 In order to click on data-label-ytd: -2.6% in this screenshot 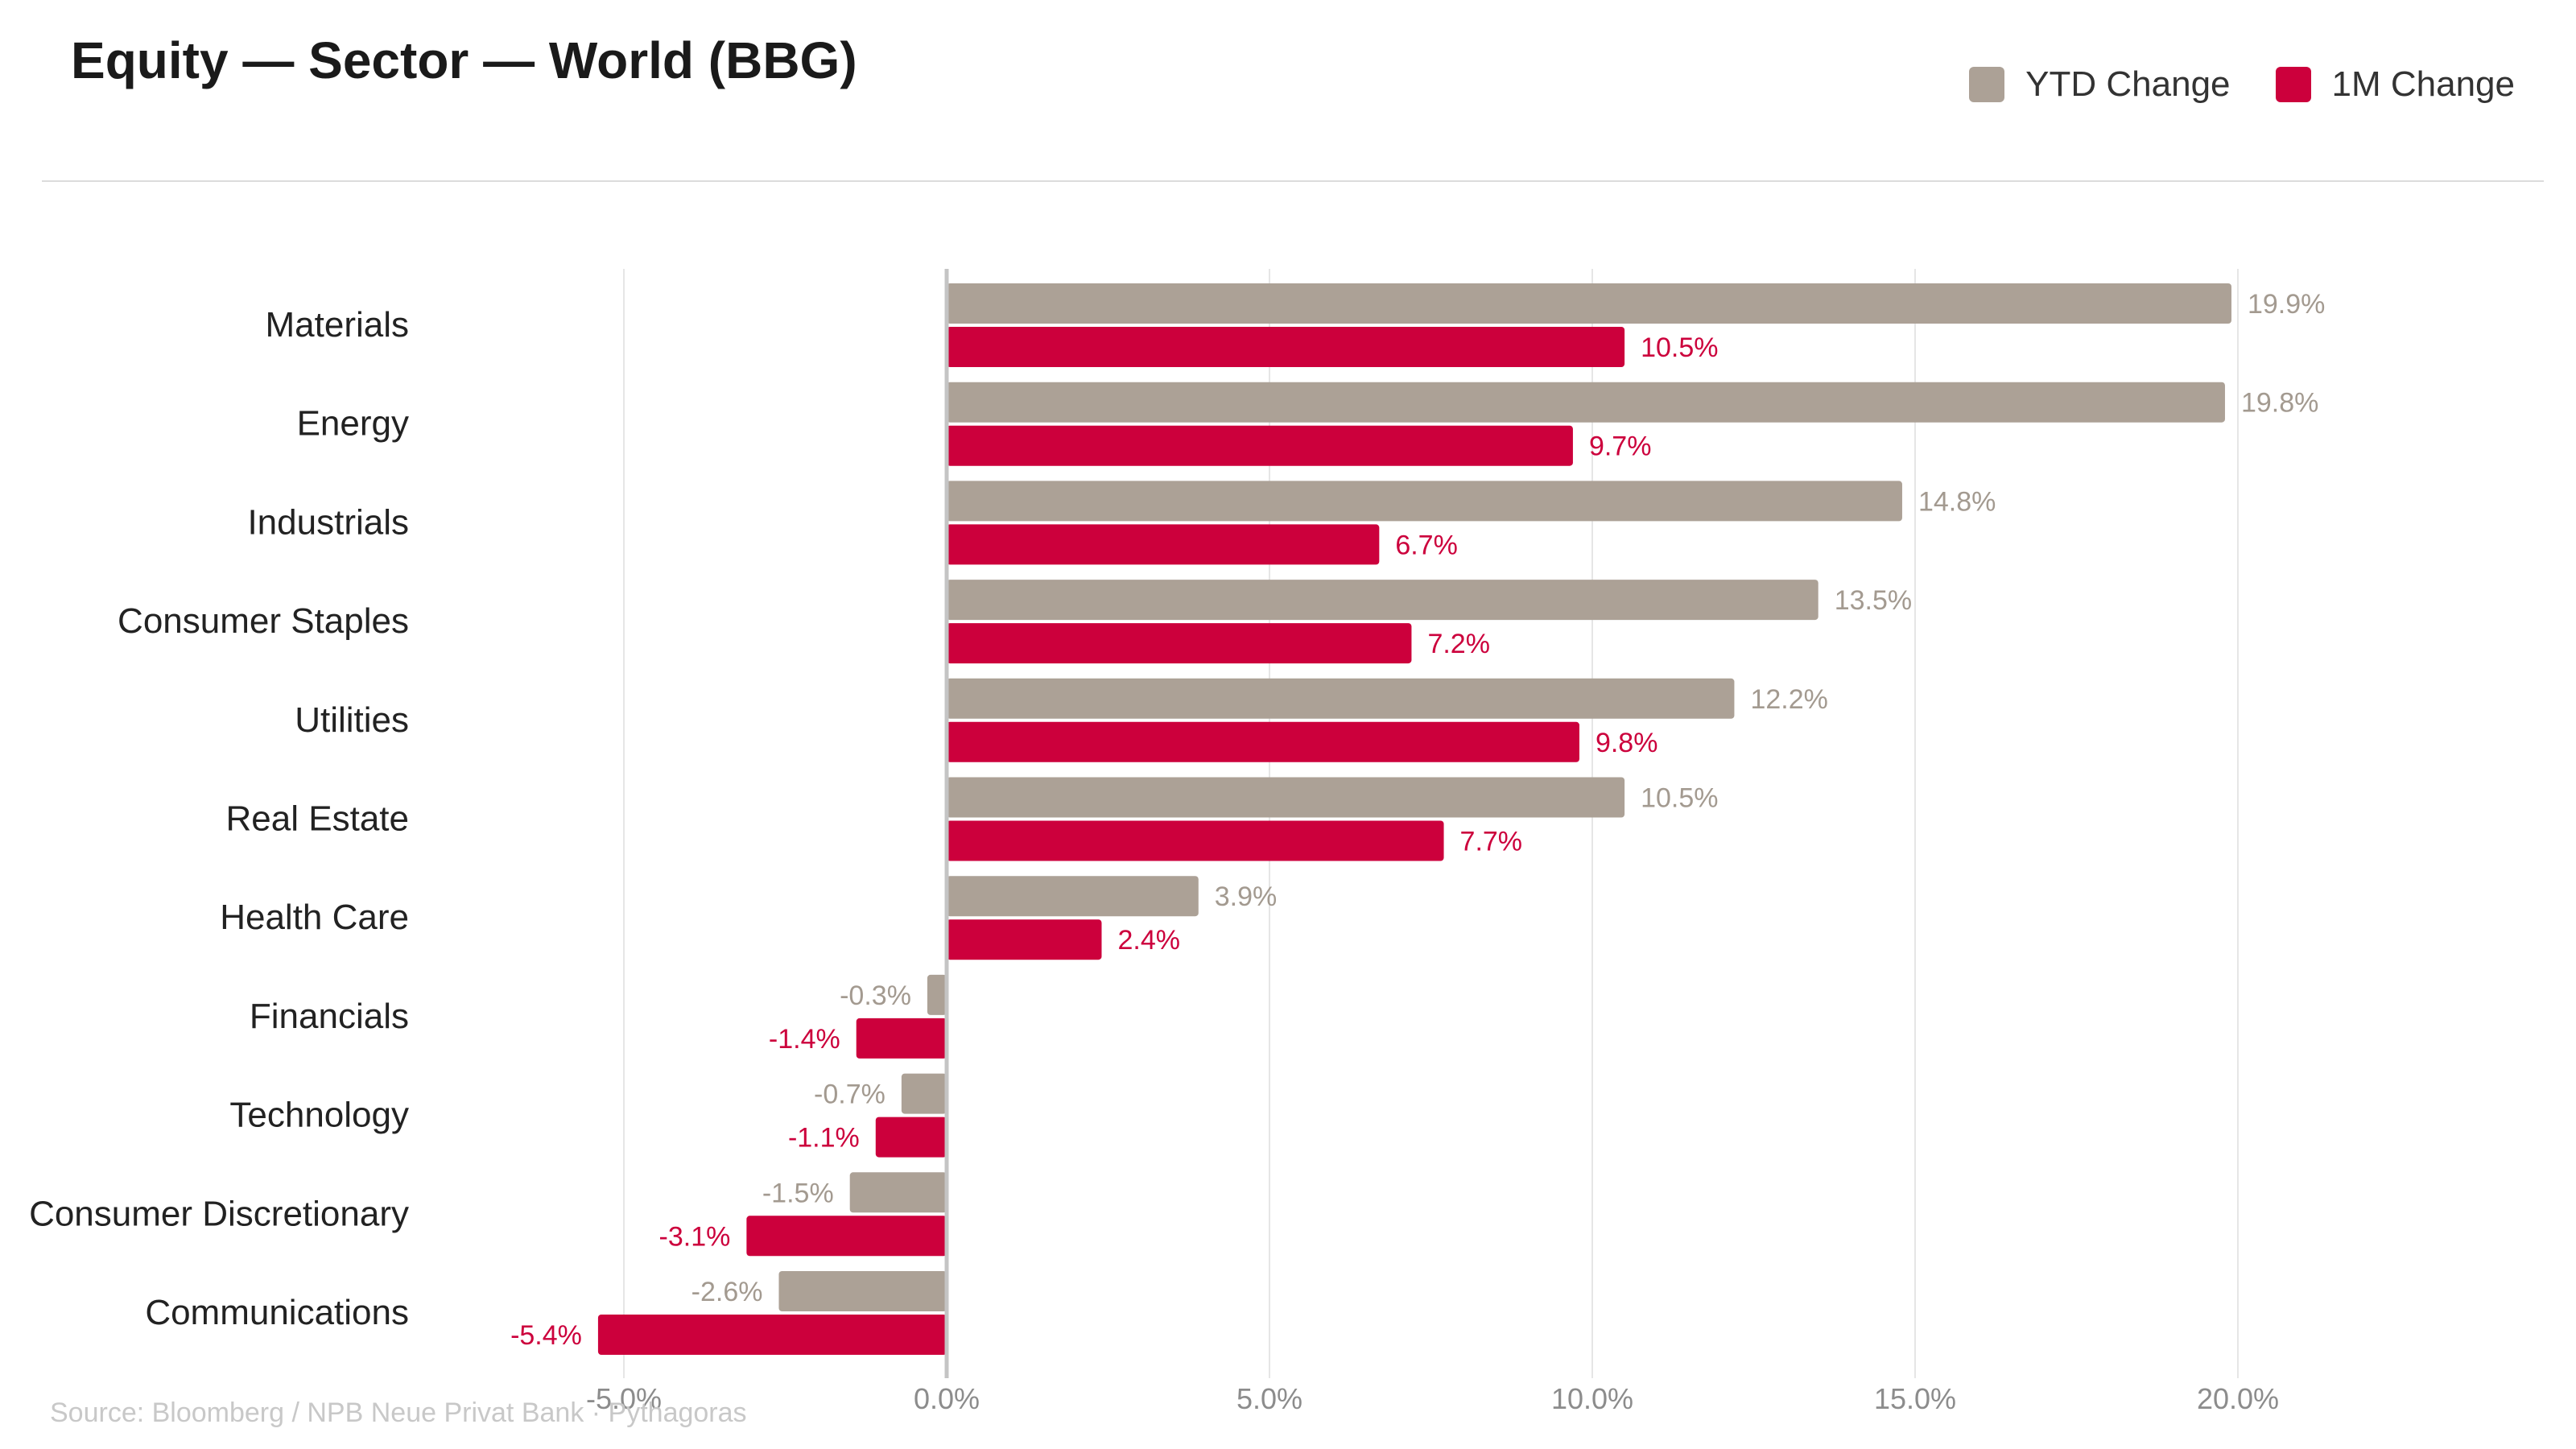, I will do `click(727, 1292)`.